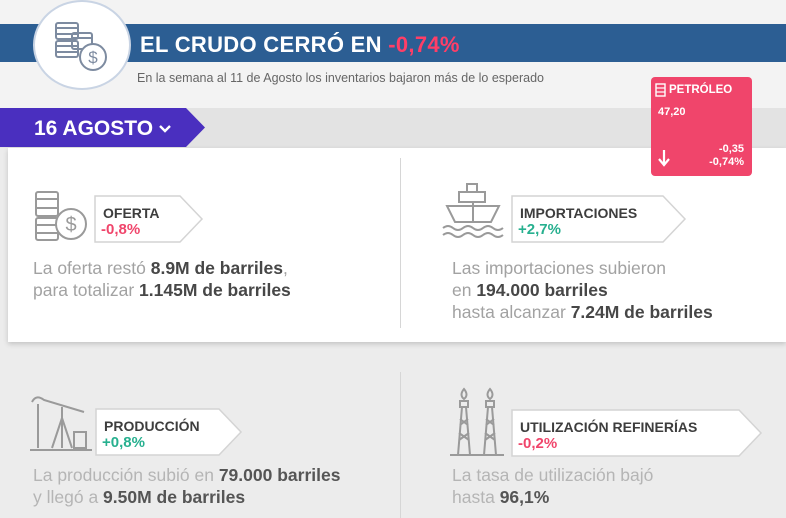 This screenshot has height=518, width=786. I want to click on desc-text: La oferta restó, so click(92, 268).